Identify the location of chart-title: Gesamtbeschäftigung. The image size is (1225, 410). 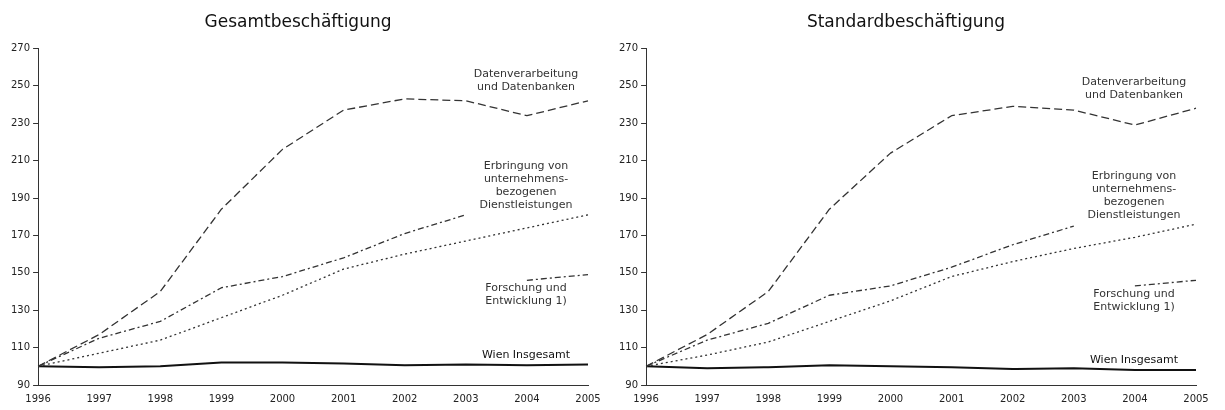
(298, 20).